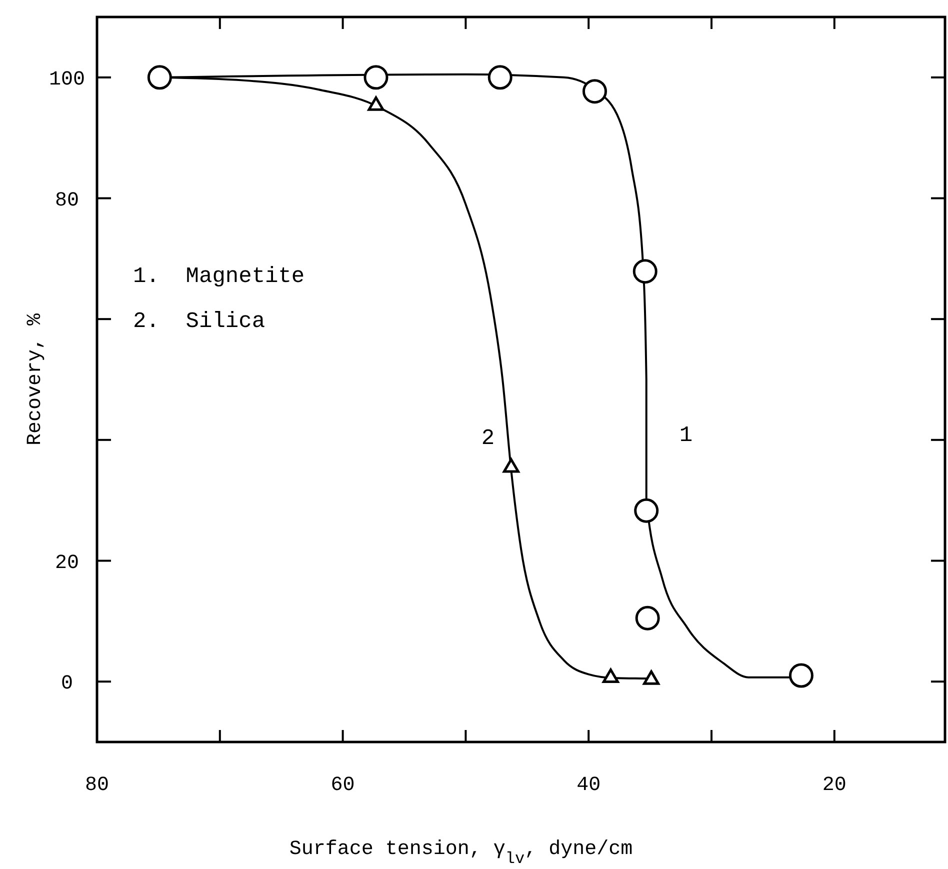  I want to click on annotation: 1, so click(686, 435).